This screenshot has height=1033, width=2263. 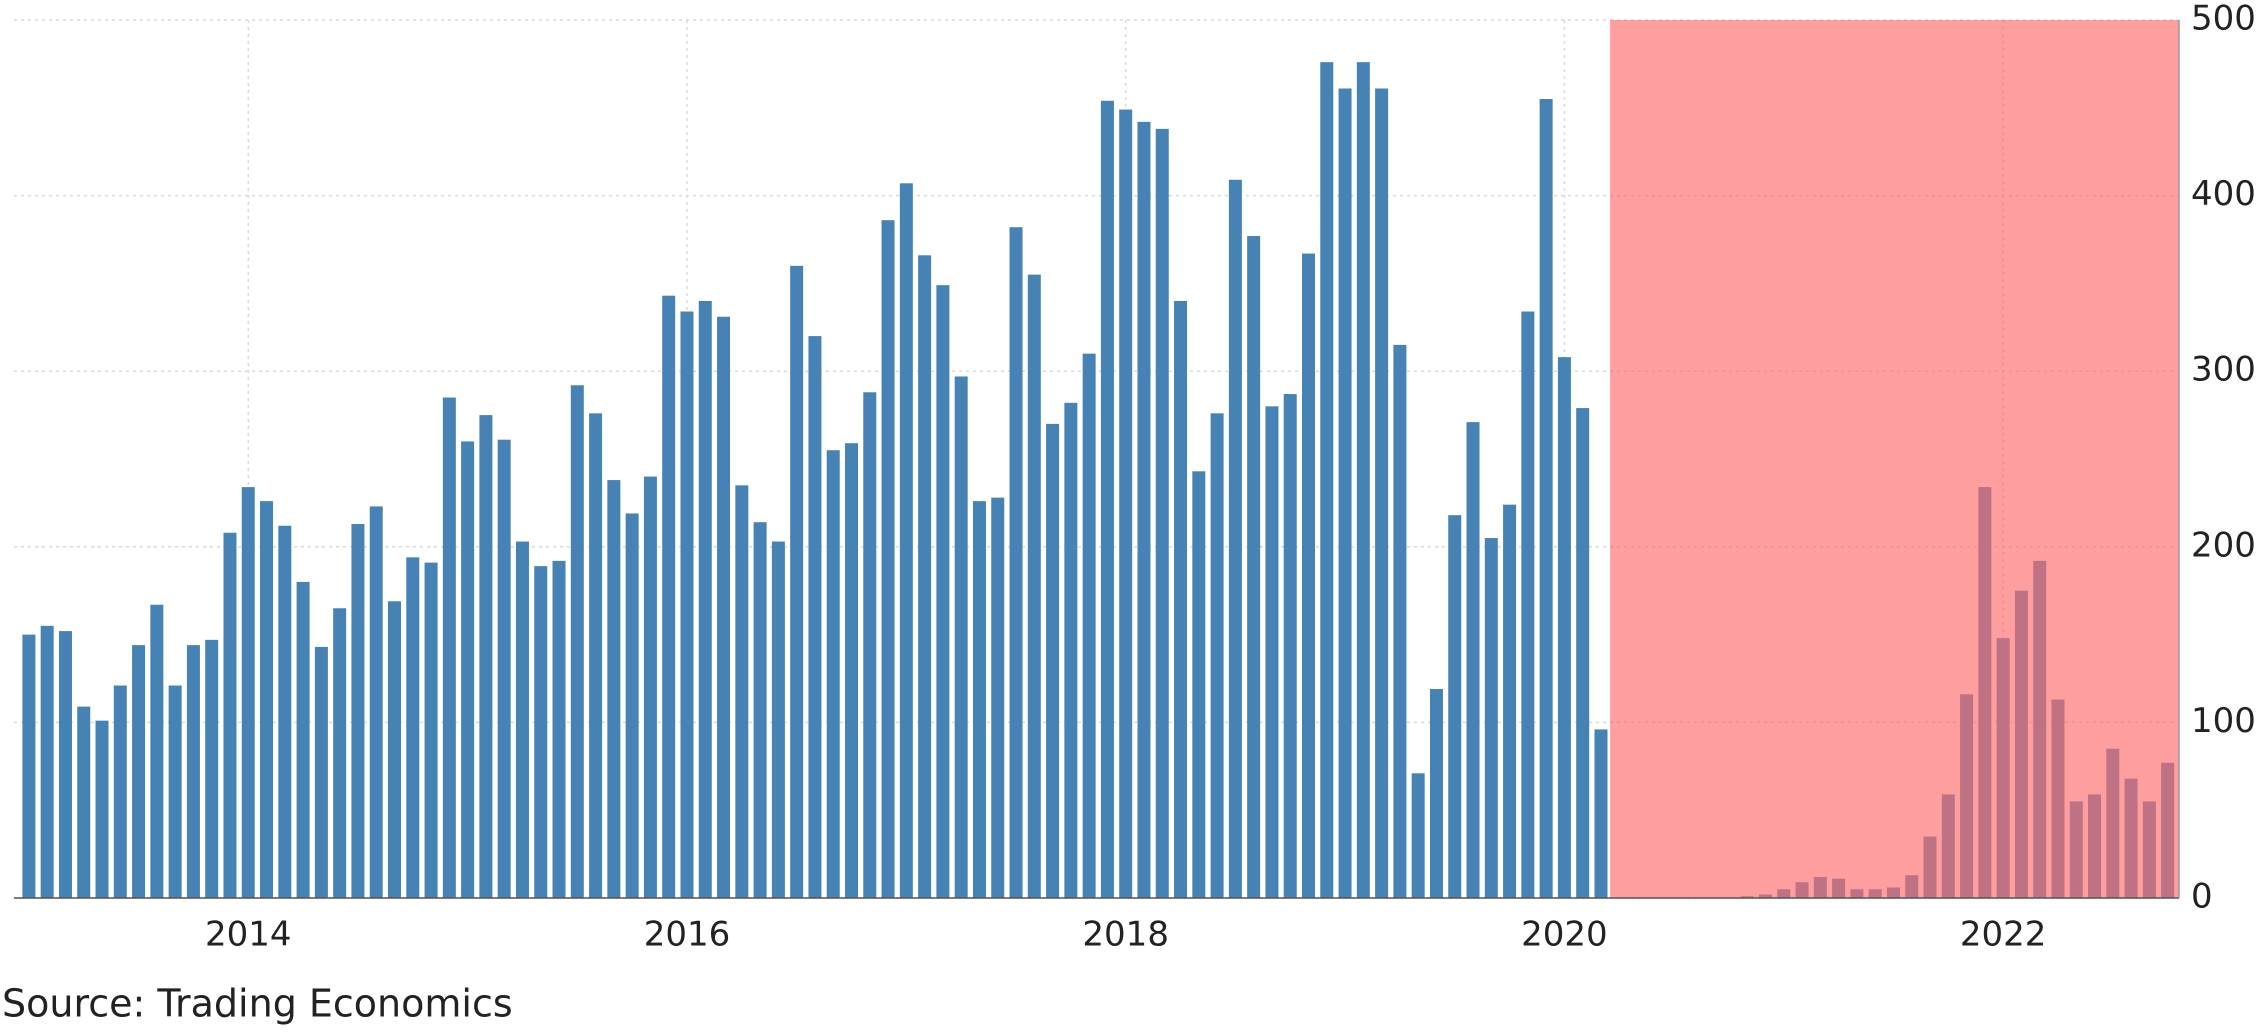 What do you see at coordinates (2223, 721) in the screenshot?
I see `y-tick-label: 100` at bounding box center [2223, 721].